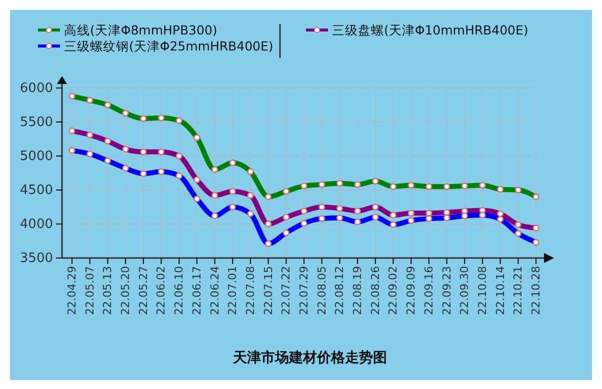 The width and height of the screenshot is (602, 389). What do you see at coordinates (169, 46) in the screenshot?
I see `legend-label: 三级螺纹钢(天津Φ25mmHRB400E)` at bounding box center [169, 46].